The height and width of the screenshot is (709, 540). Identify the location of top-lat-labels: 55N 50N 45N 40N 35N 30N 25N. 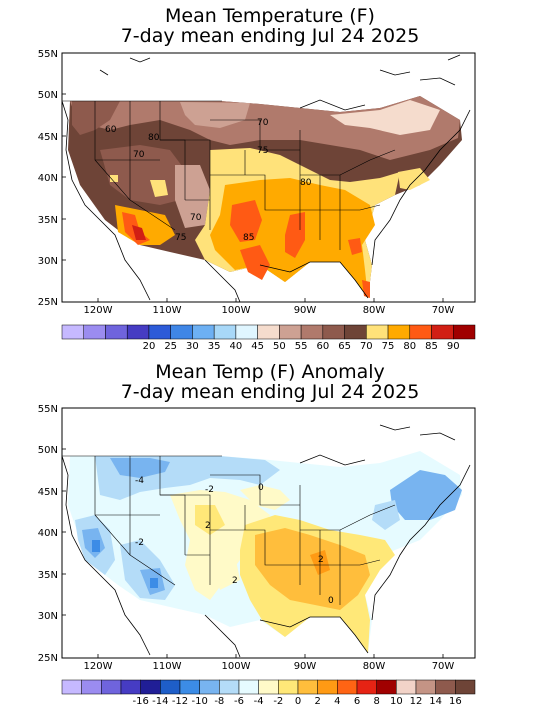
(48, 178).